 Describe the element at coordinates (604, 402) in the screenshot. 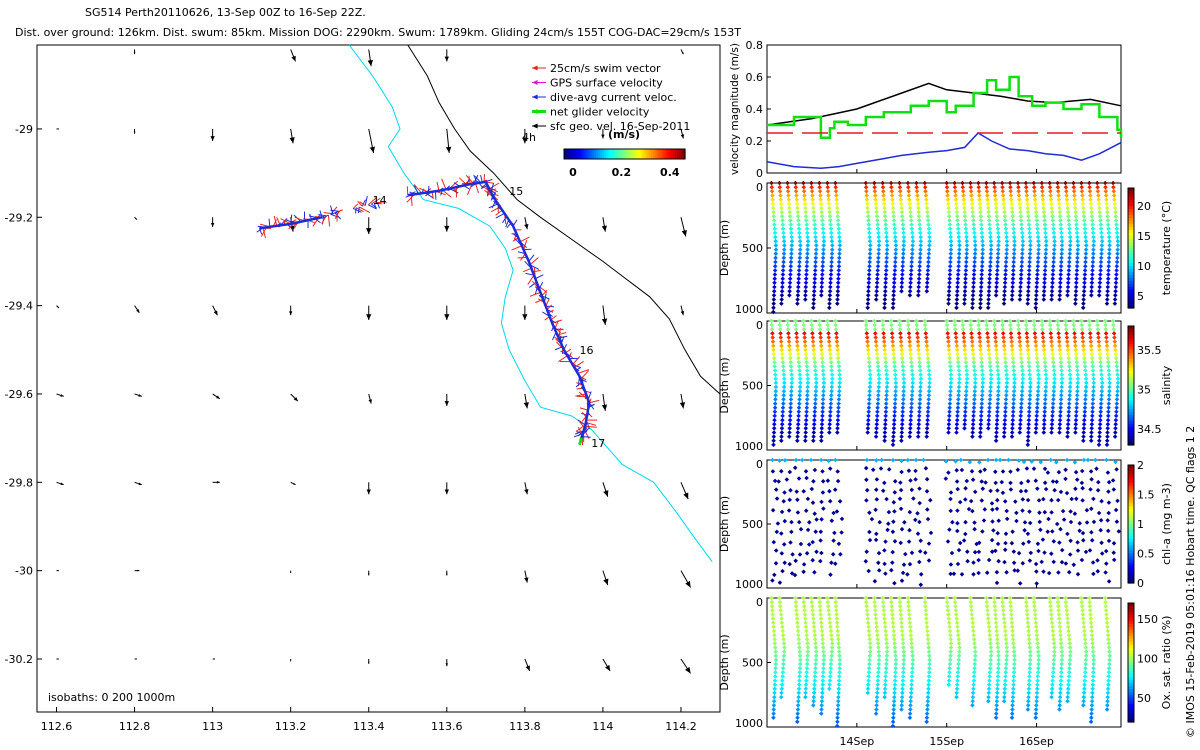

I see `sfc-velocity-arrow` at that location.